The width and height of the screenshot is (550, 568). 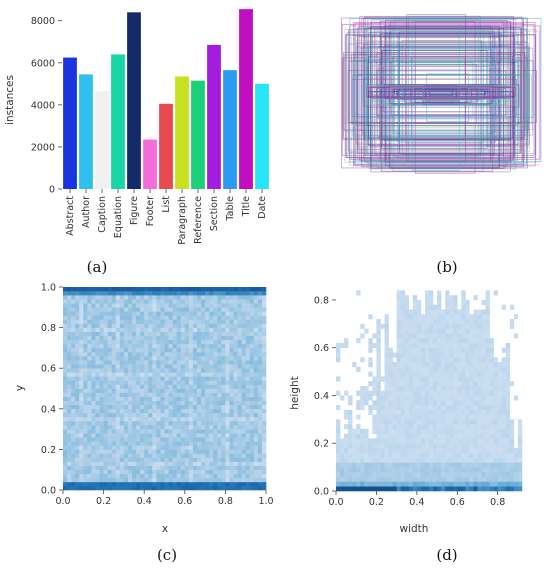 What do you see at coordinates (20, 388) in the screenshot?
I see `y-axis-label: y` at bounding box center [20, 388].